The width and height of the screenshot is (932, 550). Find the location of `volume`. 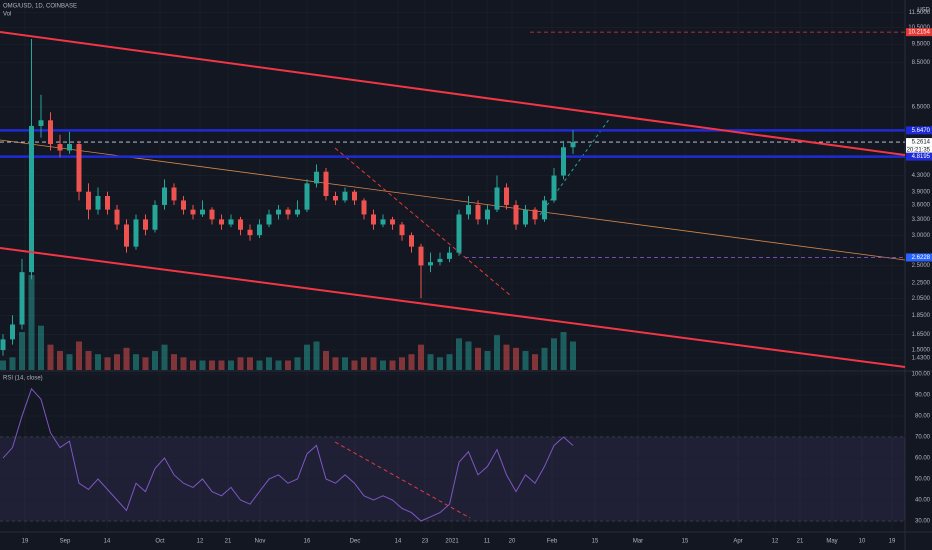

volume is located at coordinates (288, 322).